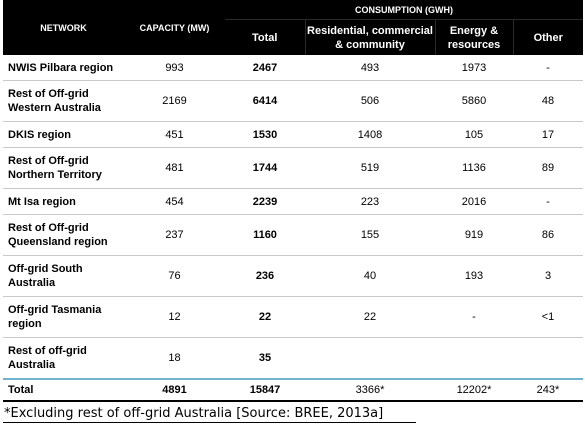 The image size is (585, 424). I want to click on cell-capacity: 993, so click(174, 68).